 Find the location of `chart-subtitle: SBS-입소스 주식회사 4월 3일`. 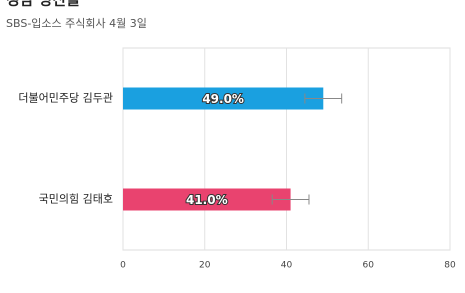

chart-subtitle: SBS-입소스 주식회사 4월 3일 is located at coordinates (76, 23).